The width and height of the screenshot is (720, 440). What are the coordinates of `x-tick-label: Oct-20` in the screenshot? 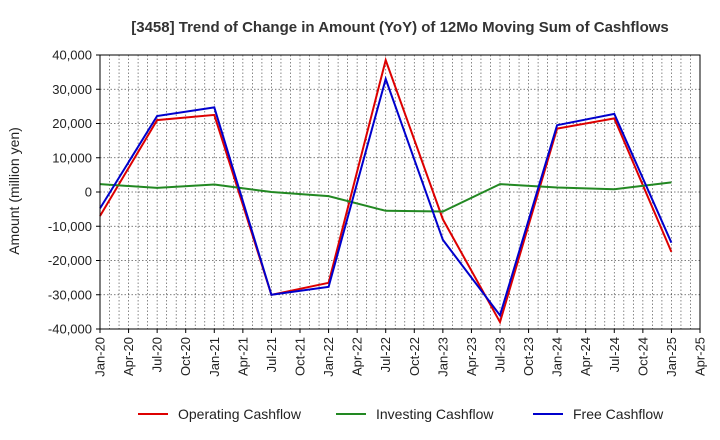 It's located at (185, 356).